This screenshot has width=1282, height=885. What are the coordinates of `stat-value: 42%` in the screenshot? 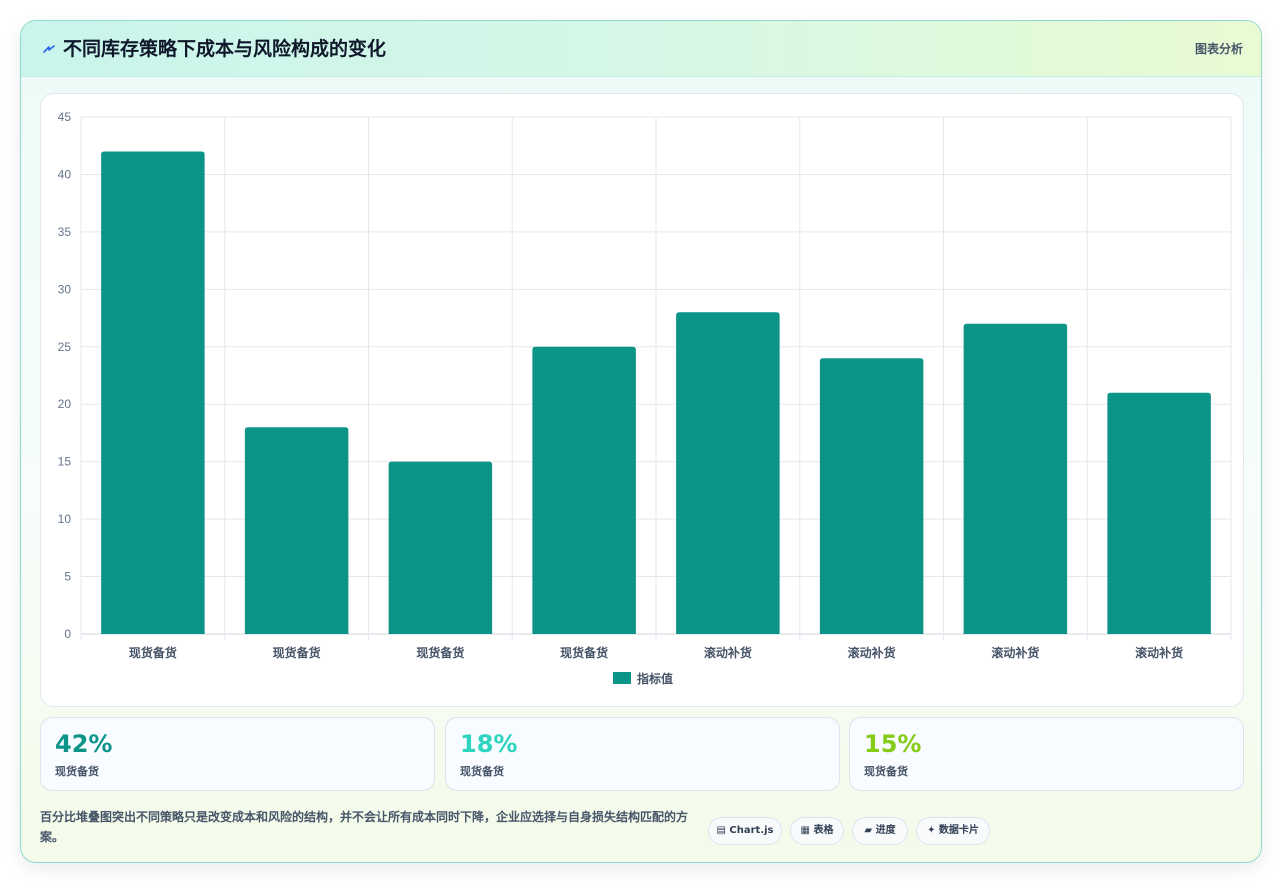 It's located at (84, 744).